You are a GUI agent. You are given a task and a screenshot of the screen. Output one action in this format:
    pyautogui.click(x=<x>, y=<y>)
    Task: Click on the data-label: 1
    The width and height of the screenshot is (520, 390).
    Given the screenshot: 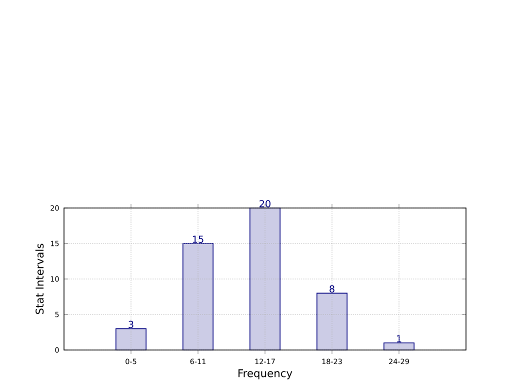 What is the action you would take?
    pyautogui.click(x=399, y=338)
    